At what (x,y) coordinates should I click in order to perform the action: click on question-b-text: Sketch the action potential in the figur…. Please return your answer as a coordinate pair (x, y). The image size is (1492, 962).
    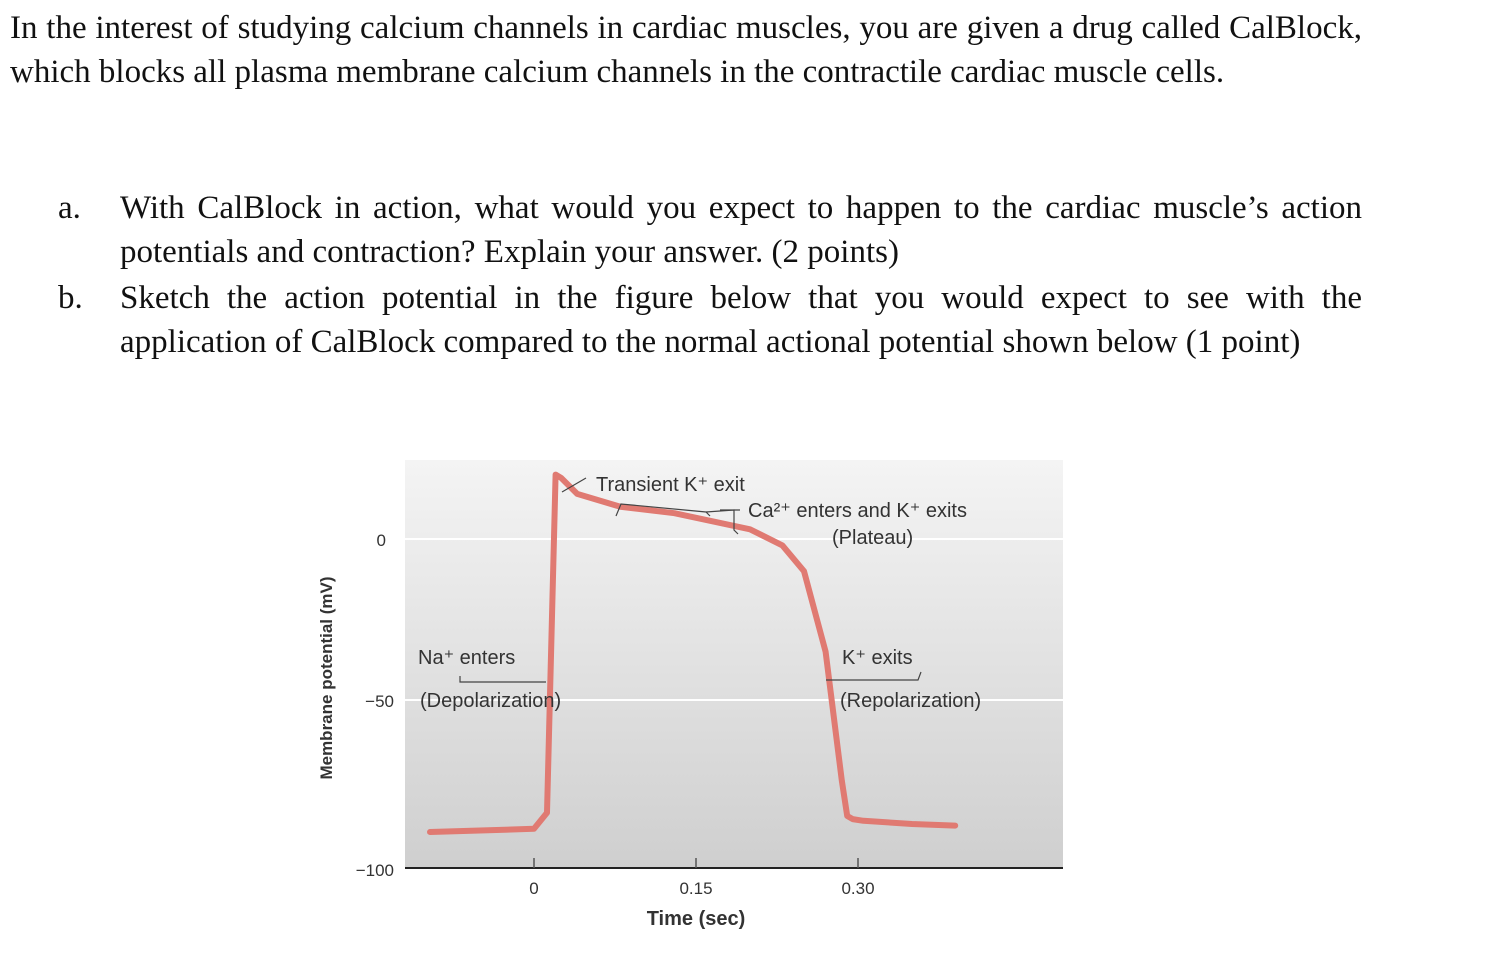
    Looking at the image, I should click on (741, 320).